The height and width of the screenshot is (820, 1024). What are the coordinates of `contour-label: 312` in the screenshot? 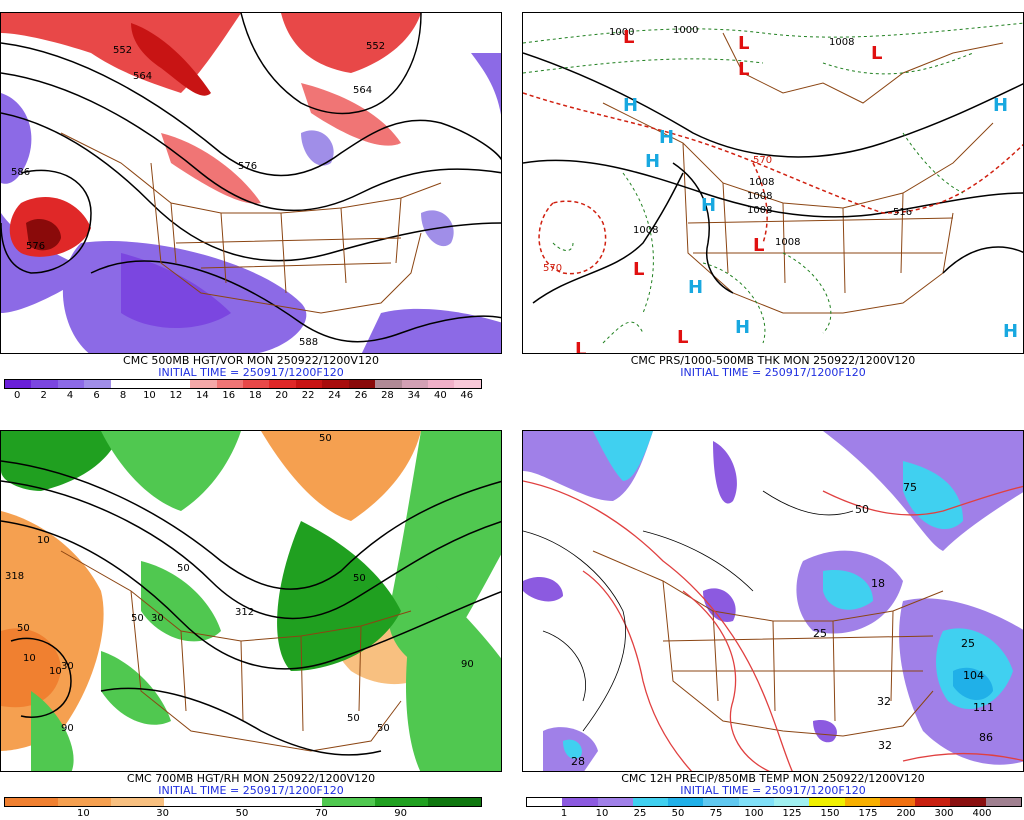 It's located at (244, 612).